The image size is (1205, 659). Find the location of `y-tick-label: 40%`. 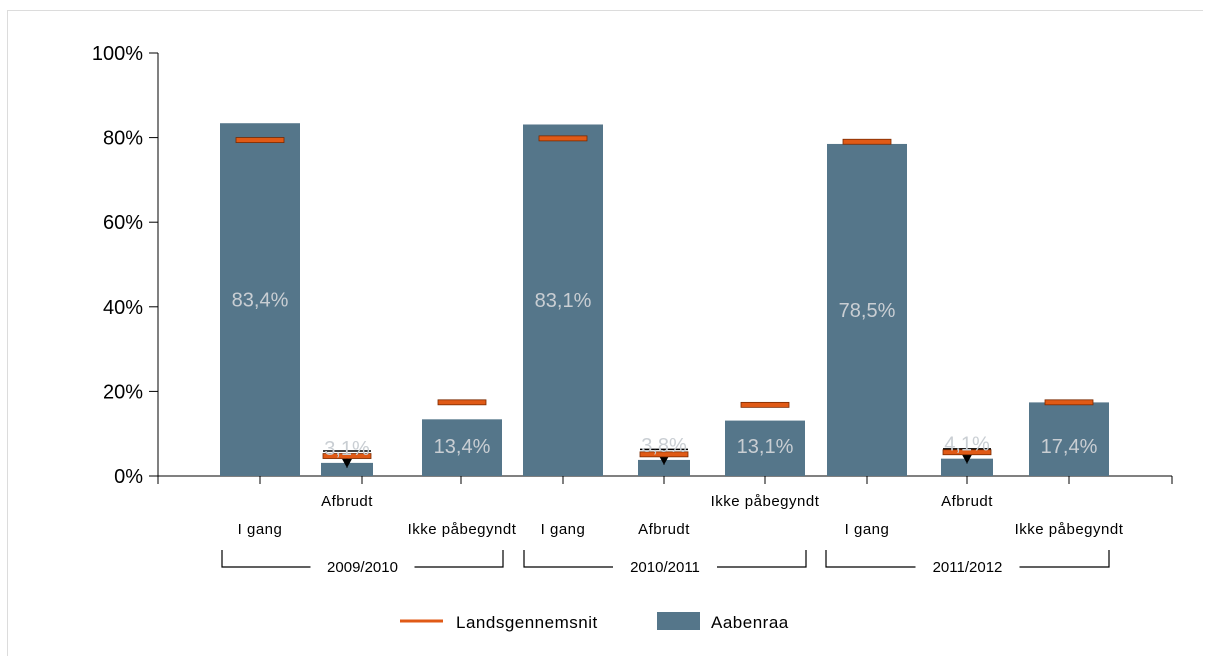

y-tick-label: 40% is located at coordinates (123, 308).